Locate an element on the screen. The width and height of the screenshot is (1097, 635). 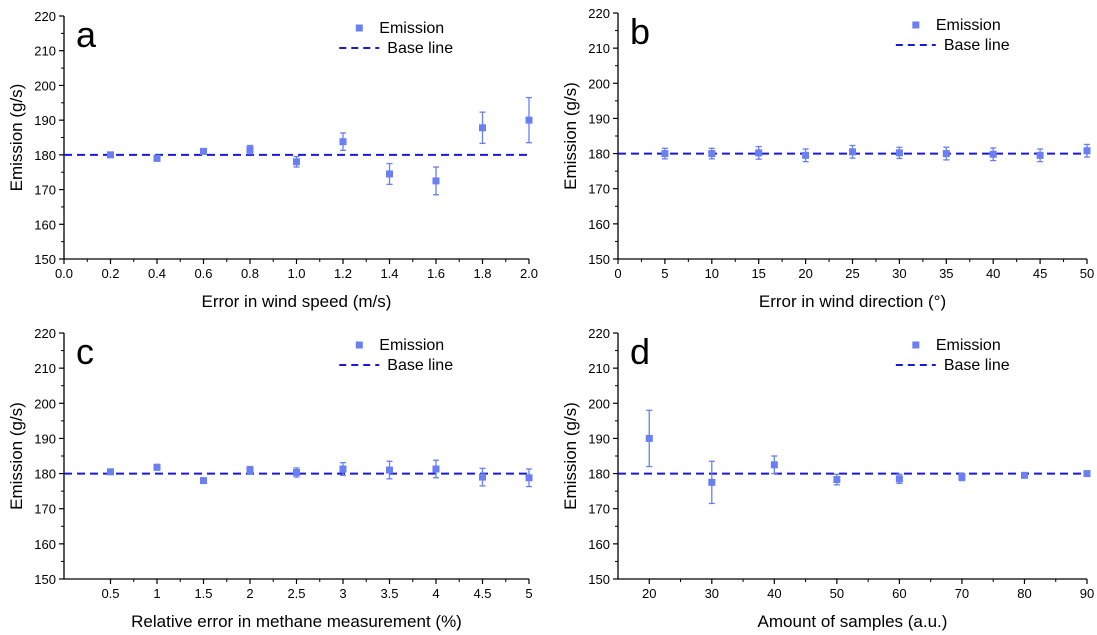
x-tick-label: 3.5 is located at coordinates (389, 593).